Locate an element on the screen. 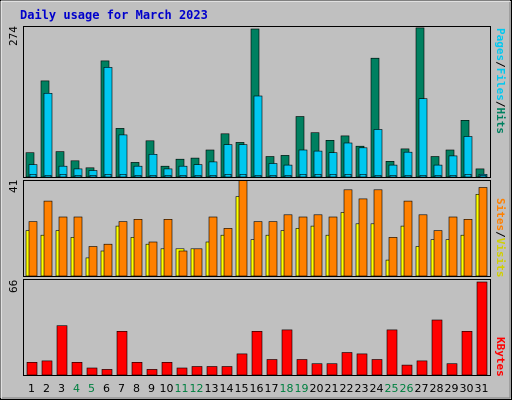 The image size is (512, 400). x-tick-label: 7 is located at coordinates (121, 388).